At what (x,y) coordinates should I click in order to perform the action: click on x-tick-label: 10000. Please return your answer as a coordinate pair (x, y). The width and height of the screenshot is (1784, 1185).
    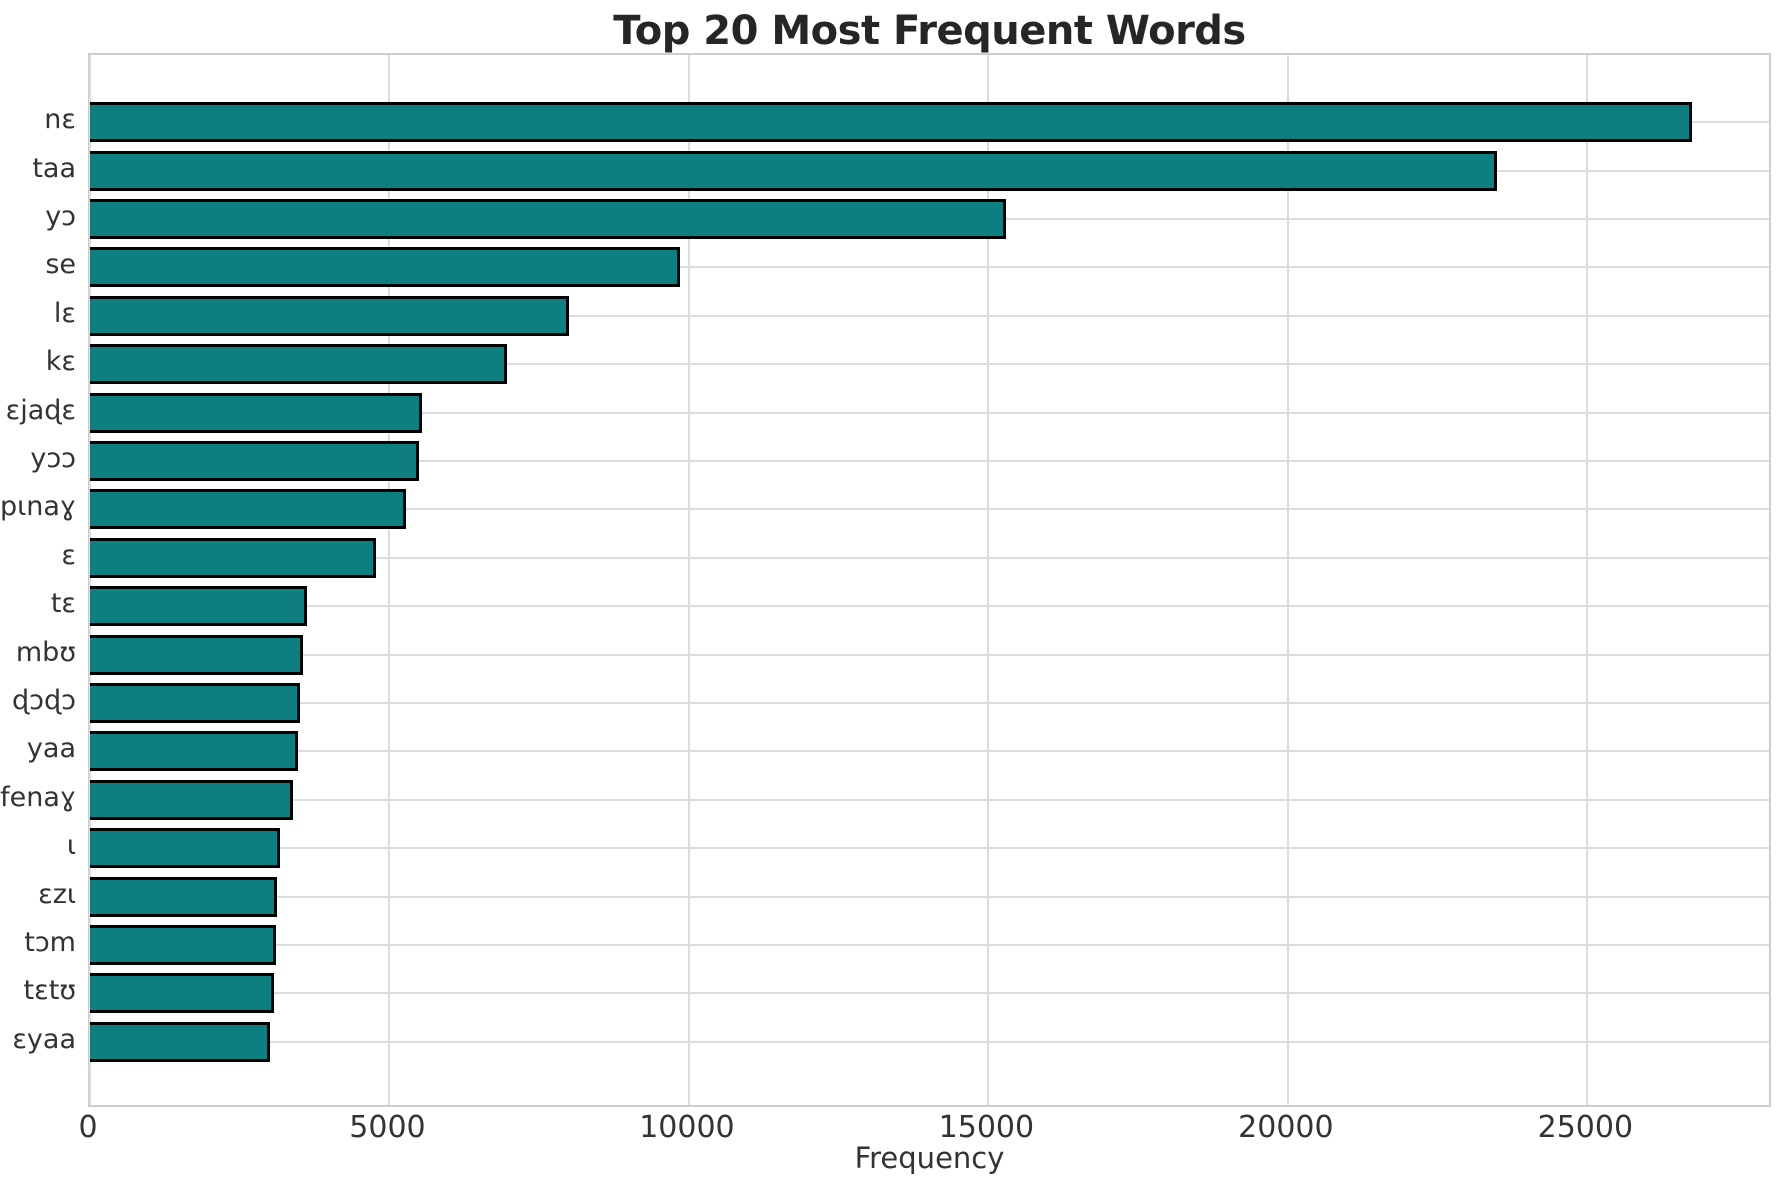
    Looking at the image, I should click on (687, 1127).